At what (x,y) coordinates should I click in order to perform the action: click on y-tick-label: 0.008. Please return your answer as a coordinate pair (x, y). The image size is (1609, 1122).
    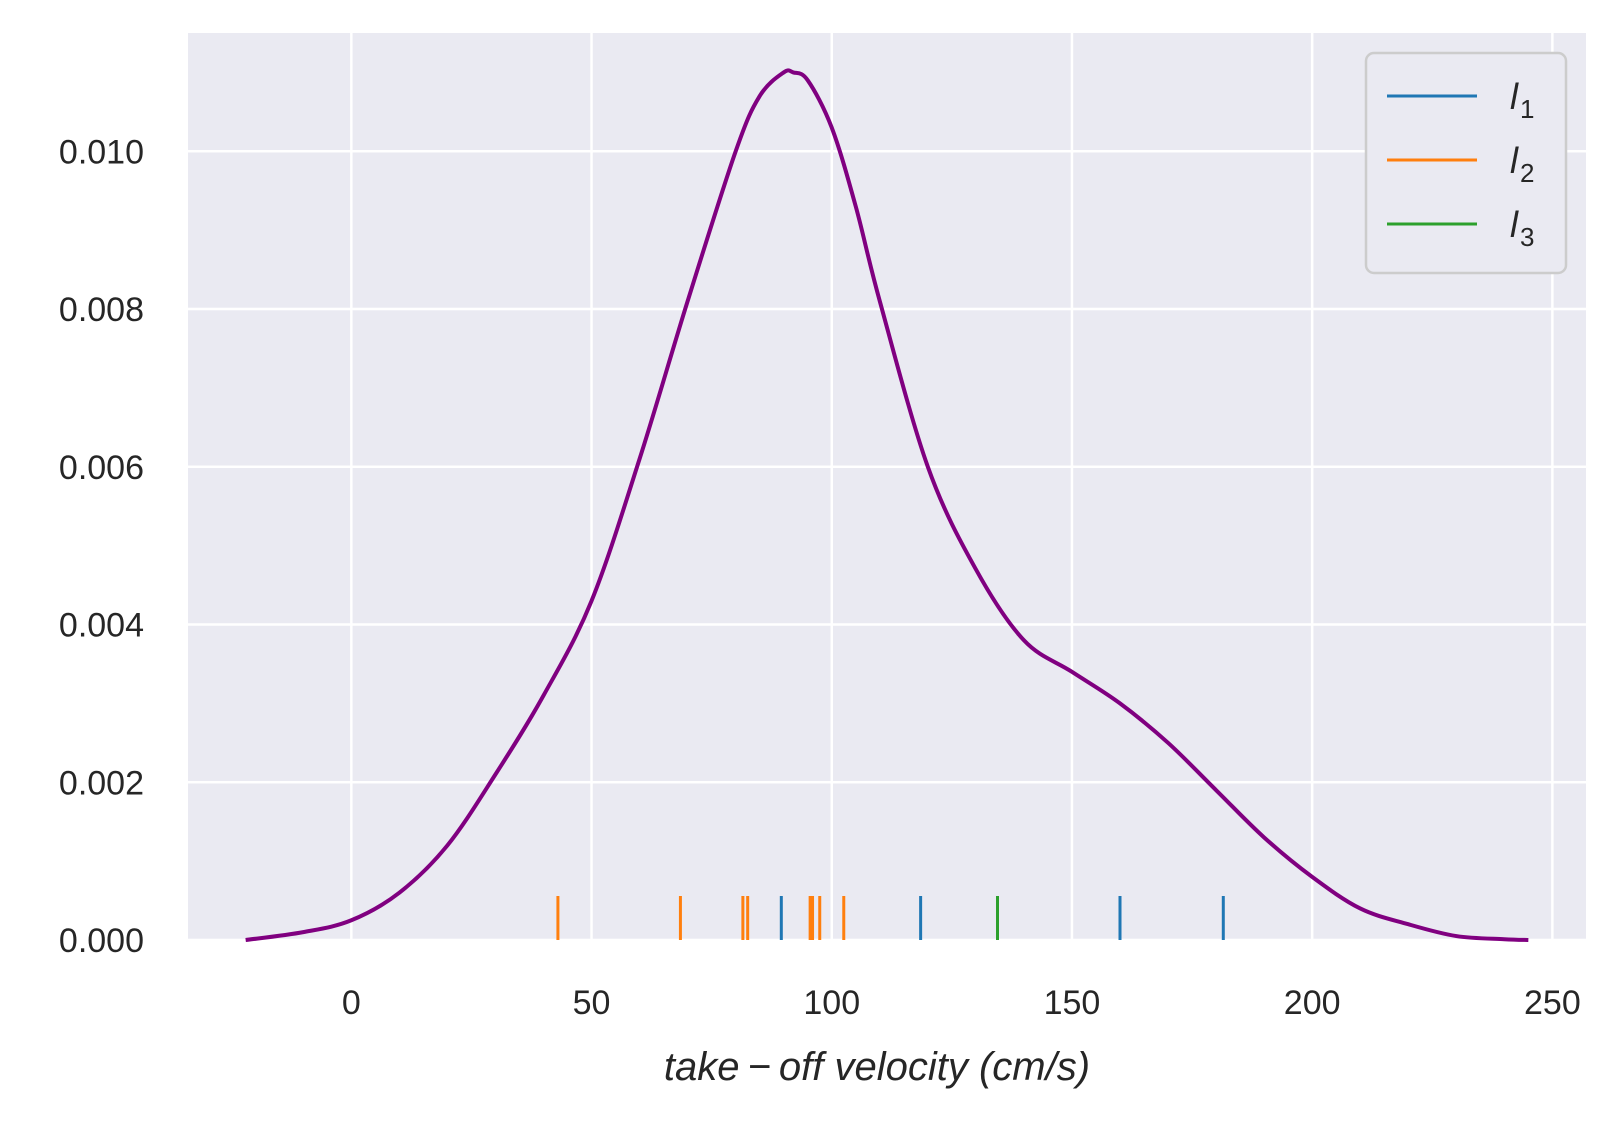
    Looking at the image, I should click on (101, 310).